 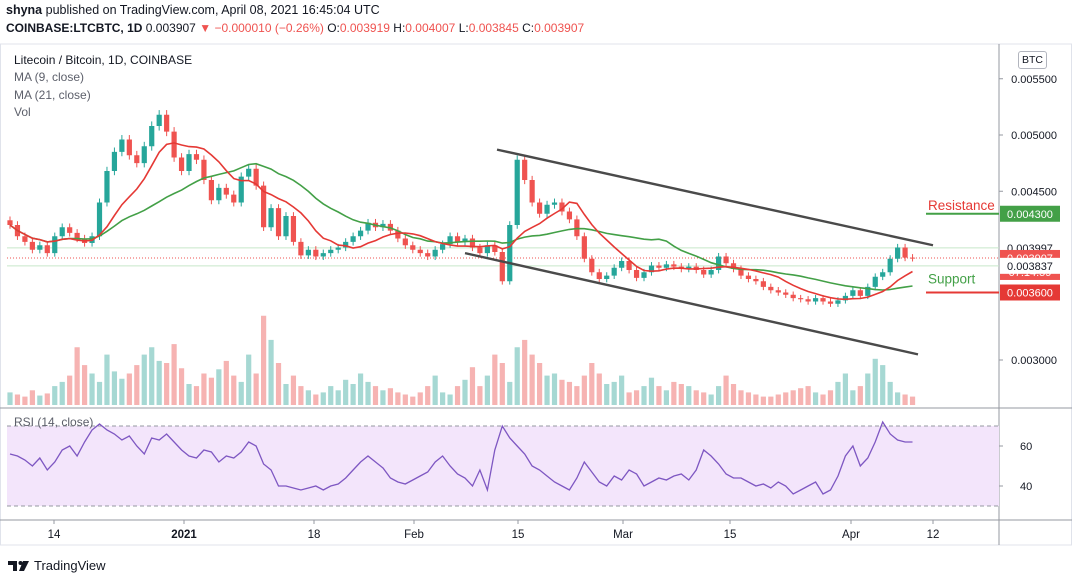 I want to click on time-tick-label: 14, so click(x=54, y=535).